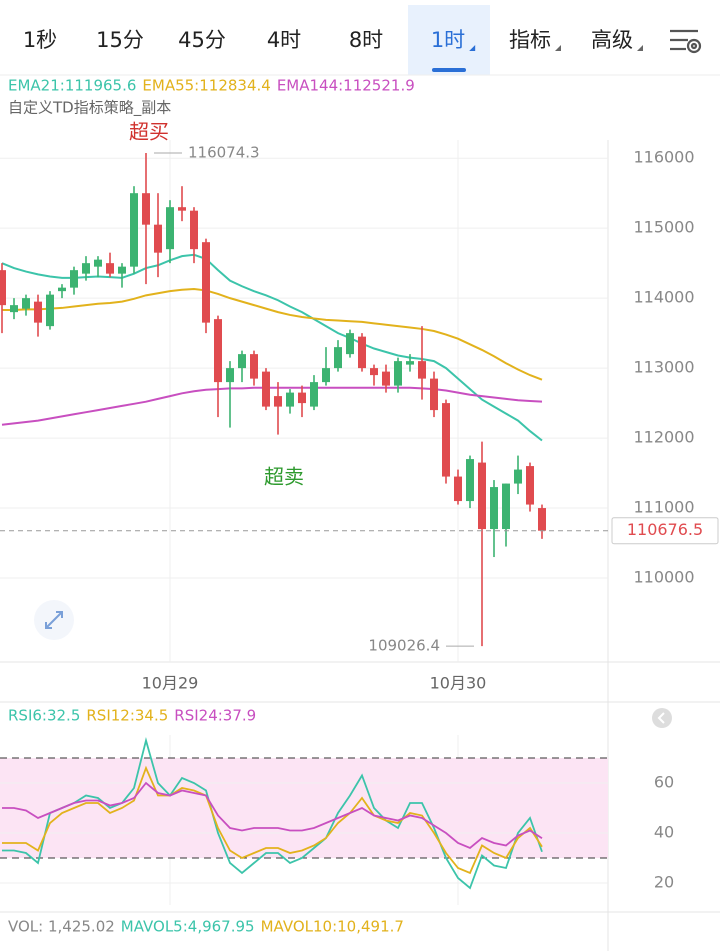  I want to click on y-tick-label: 114000, so click(663, 297).